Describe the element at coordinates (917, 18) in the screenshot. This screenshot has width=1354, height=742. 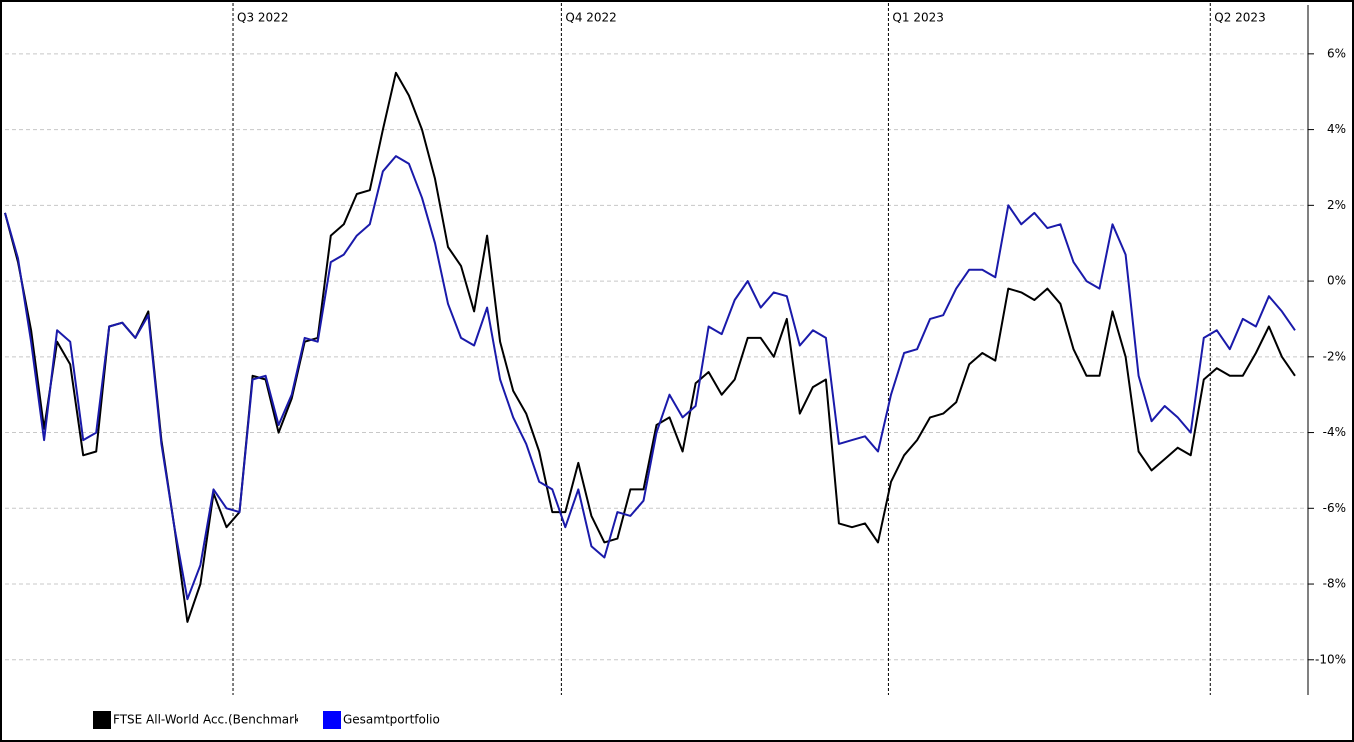
I see `x-tick-label: Q1 2023` at that location.